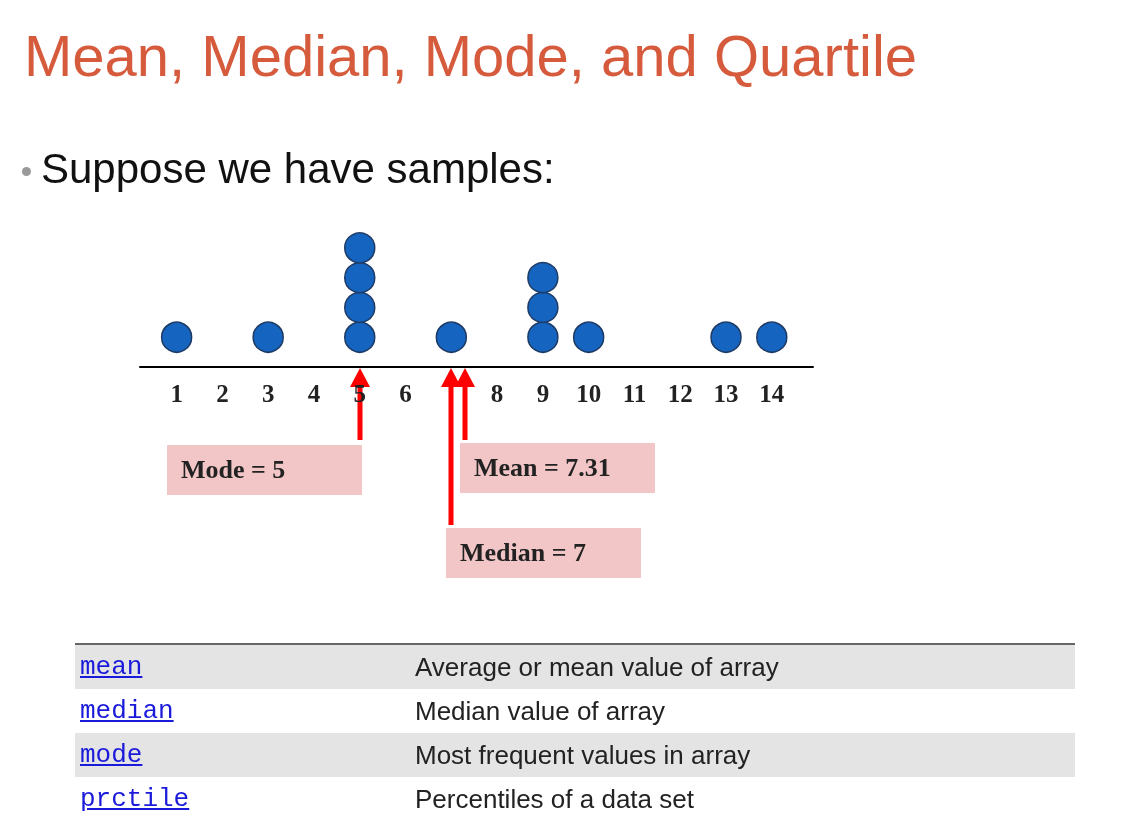 This screenshot has height=820, width=1123. Describe the element at coordinates (540, 711) in the screenshot. I see `text: Median value of array` at that location.